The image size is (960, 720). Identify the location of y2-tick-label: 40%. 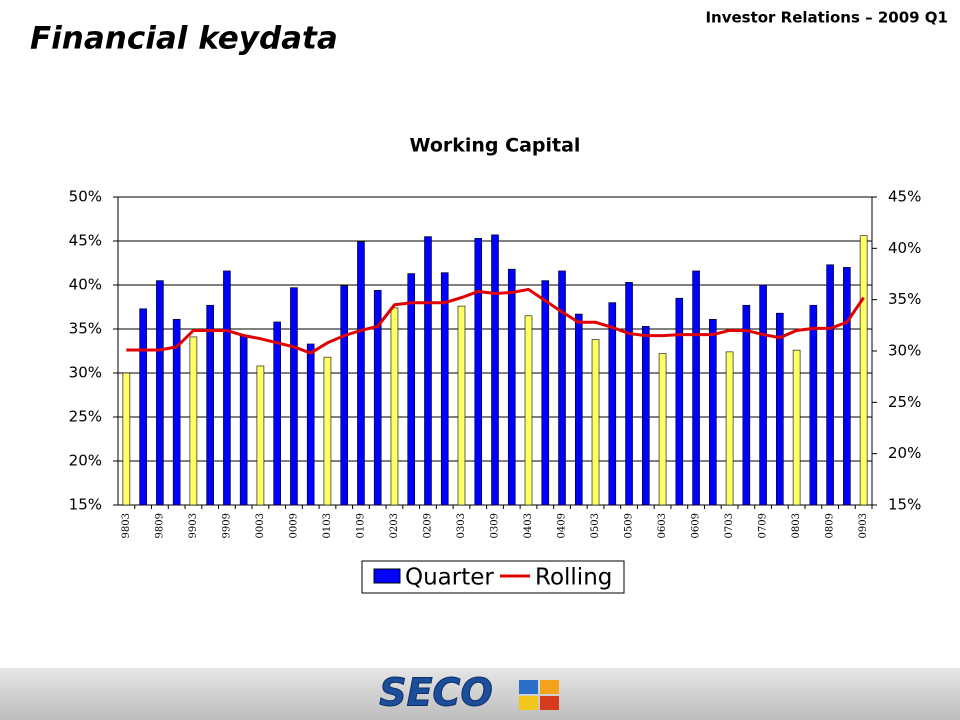
(904, 248).